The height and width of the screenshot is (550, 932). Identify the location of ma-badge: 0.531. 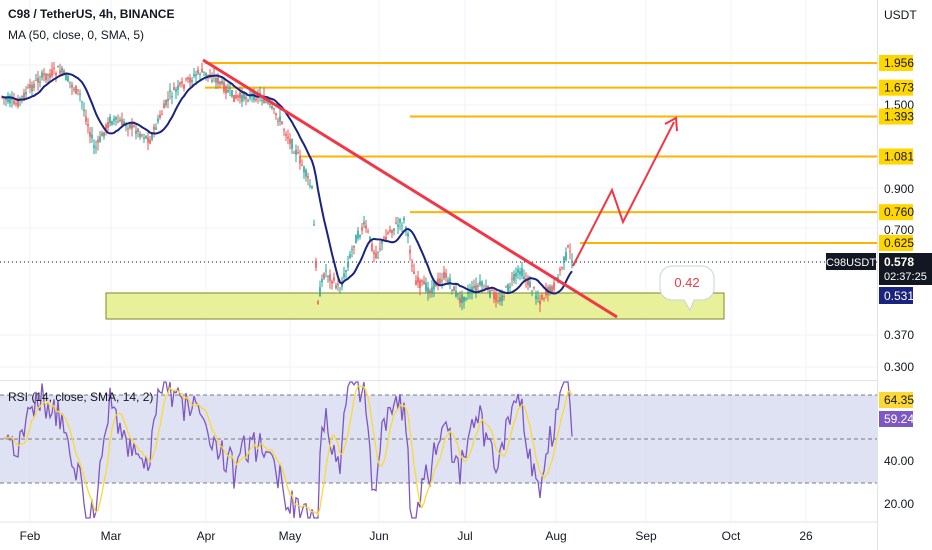
(899, 296).